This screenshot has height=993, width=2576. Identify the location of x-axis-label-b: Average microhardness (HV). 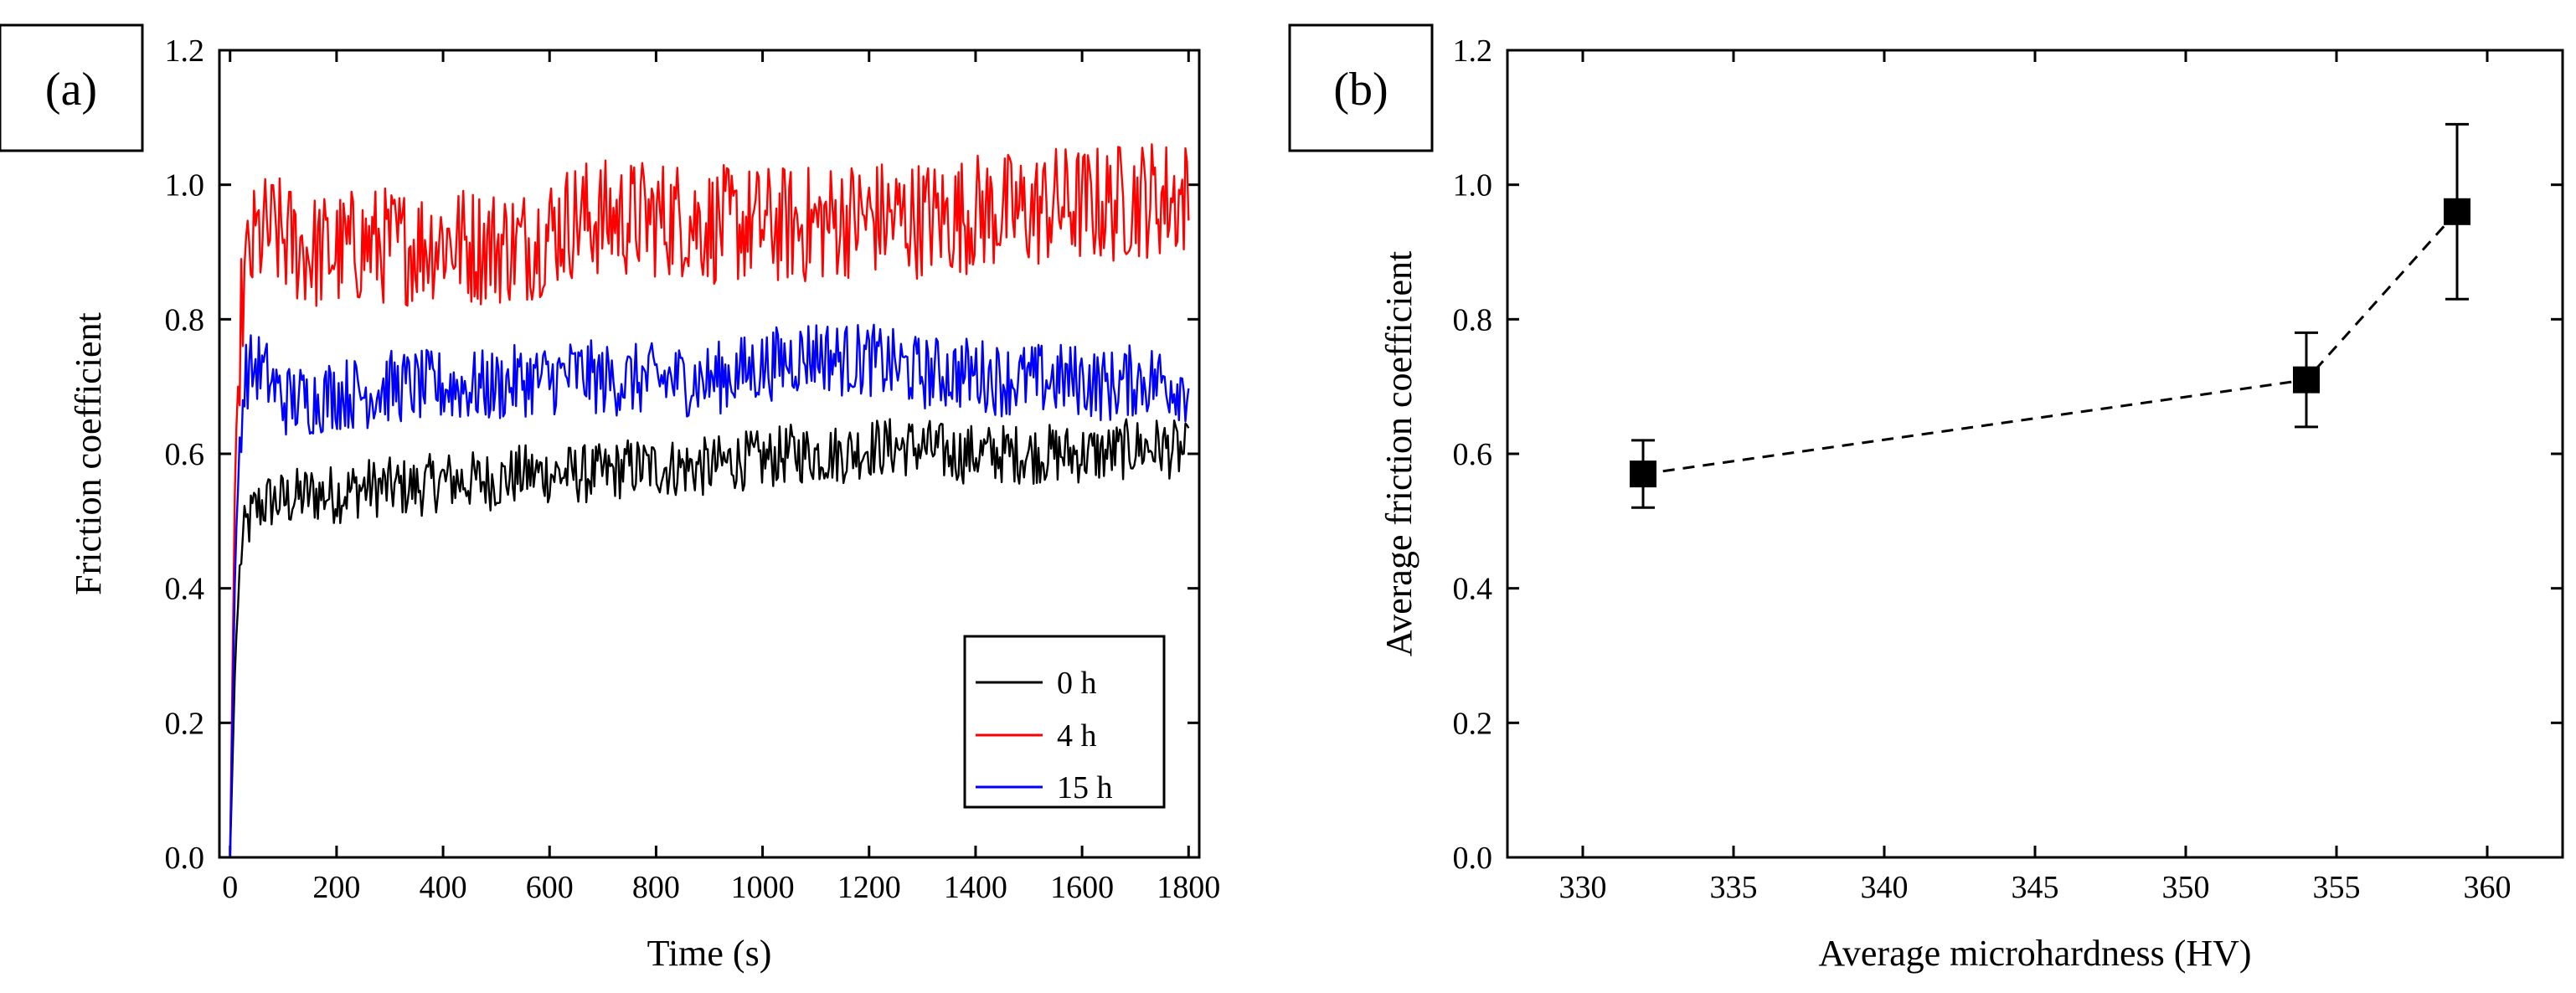
(2034, 953).